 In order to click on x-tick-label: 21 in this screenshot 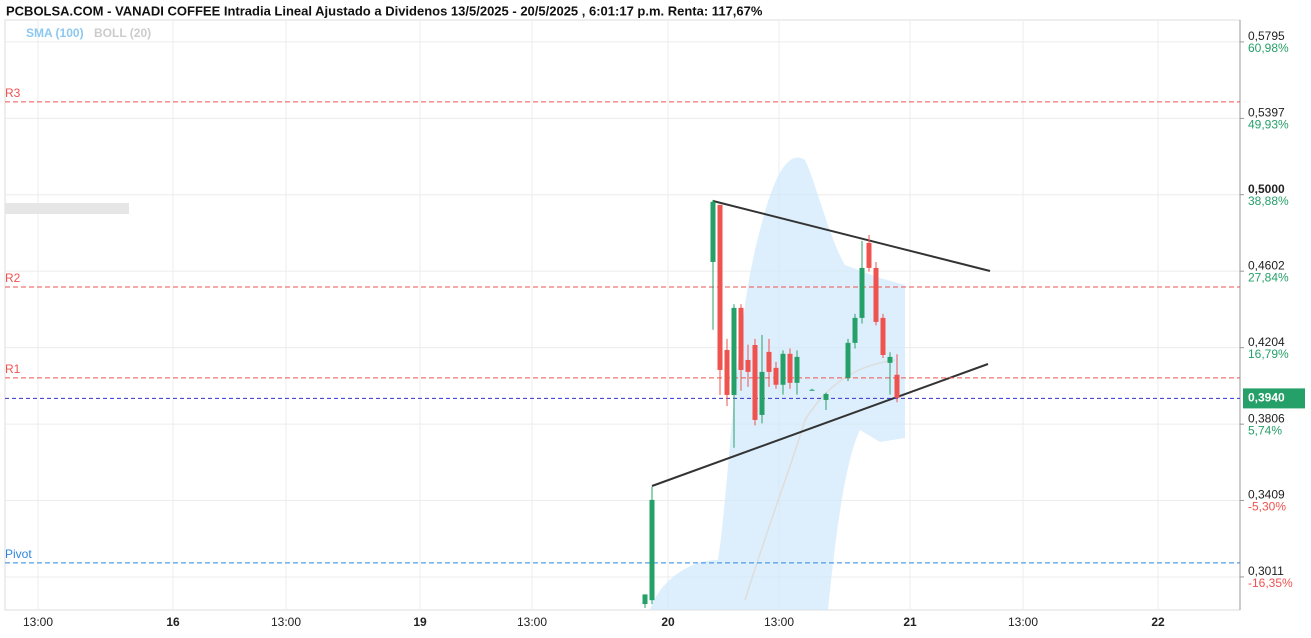, I will do `click(910, 622)`.